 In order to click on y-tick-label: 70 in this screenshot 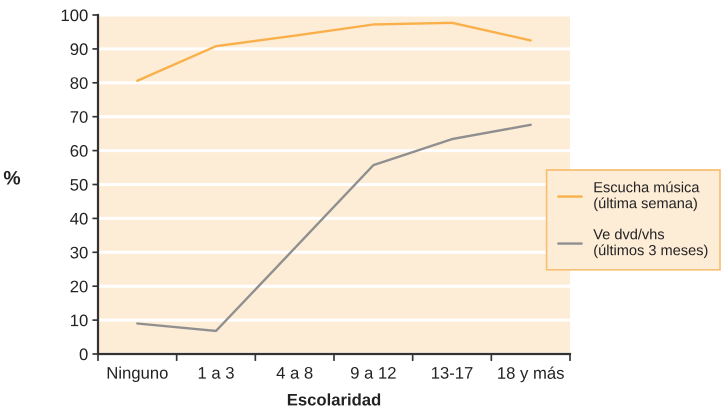, I will do `click(79, 117)`.